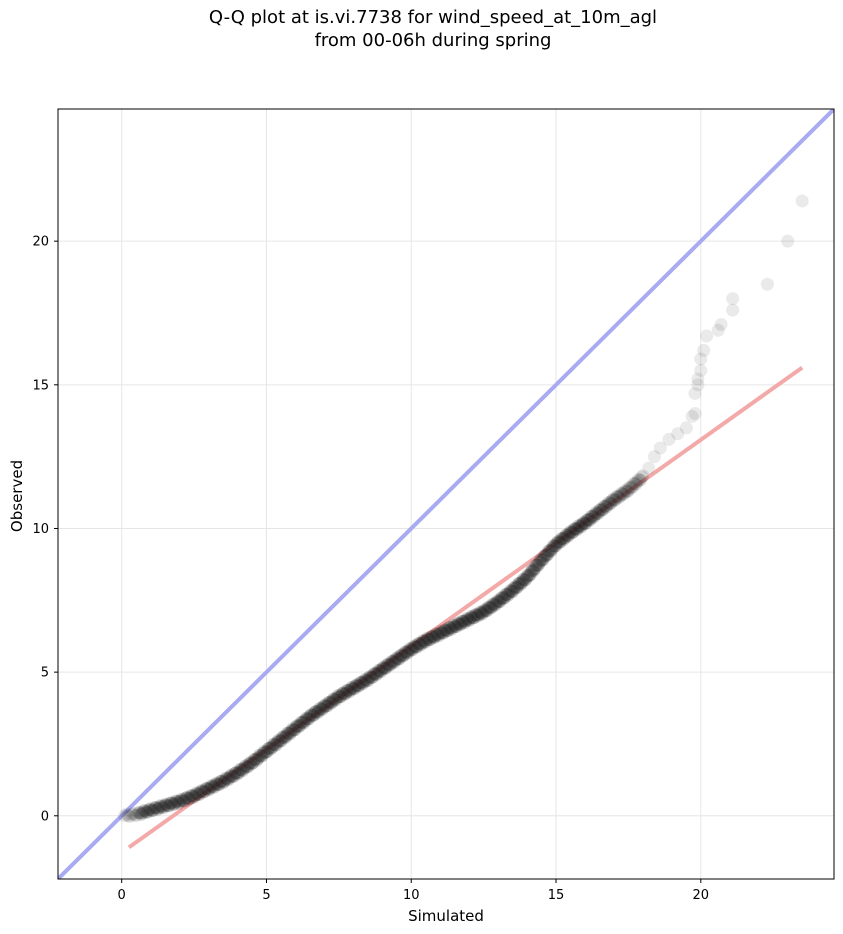 The width and height of the screenshot is (843, 934). Describe the element at coordinates (17, 496) in the screenshot. I see `y-axis-label: Observed` at that location.